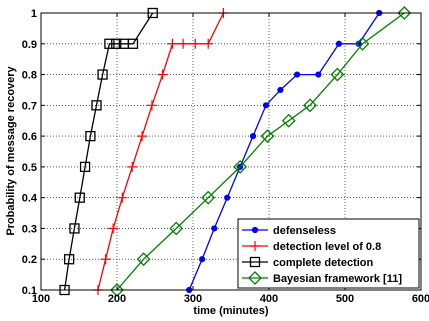 Image resolution: width=429 pixels, height=321 pixels. I want to click on x-axis-label: time (minutes), so click(231, 311).